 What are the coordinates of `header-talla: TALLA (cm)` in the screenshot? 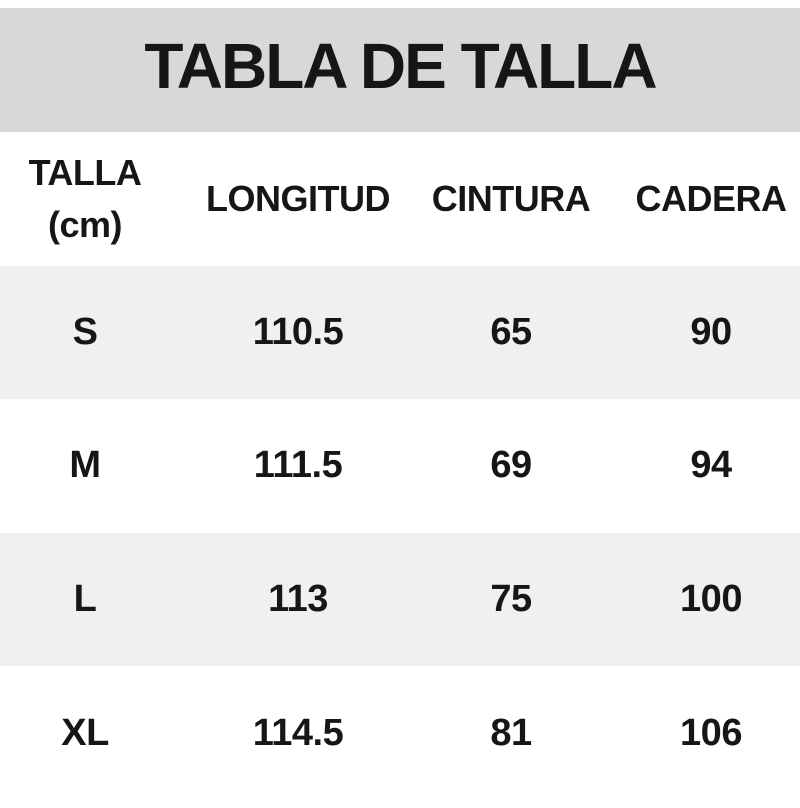 It's located at (85, 199).